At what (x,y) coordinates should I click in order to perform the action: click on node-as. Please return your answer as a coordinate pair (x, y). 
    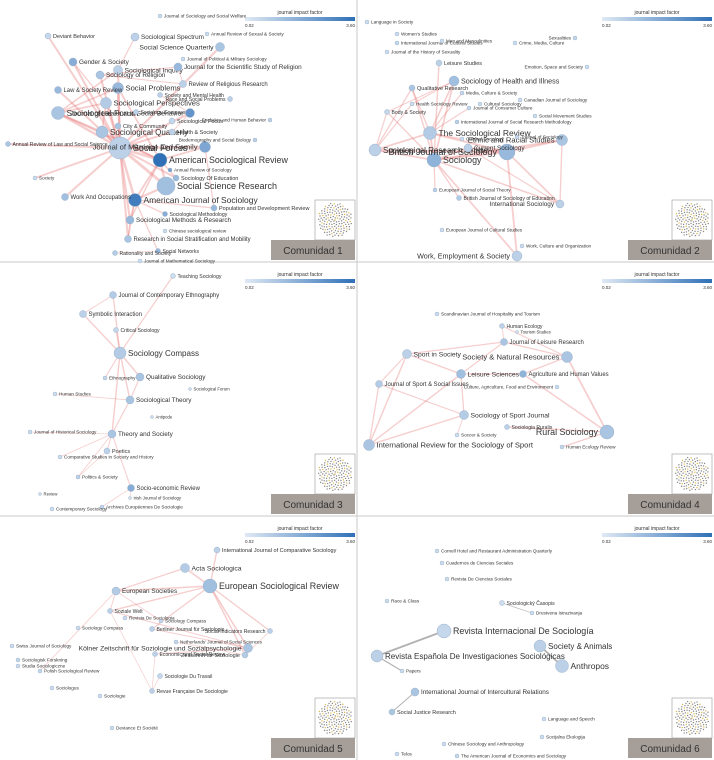
    Looking at the image, I should click on (185, 568).